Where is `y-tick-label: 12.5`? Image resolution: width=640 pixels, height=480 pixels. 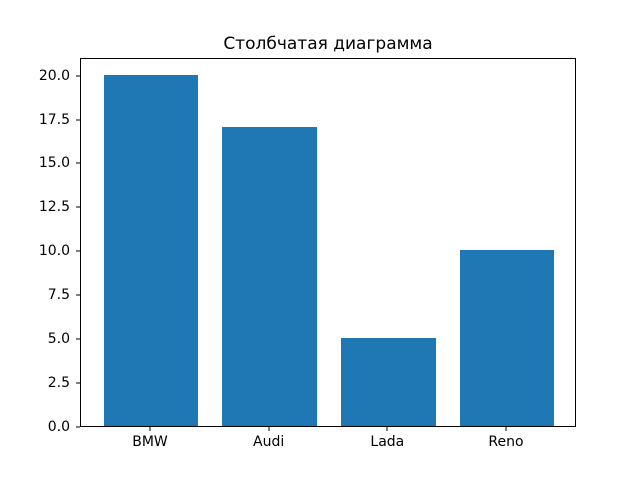
y-tick-label: 12.5 is located at coordinates (54, 207).